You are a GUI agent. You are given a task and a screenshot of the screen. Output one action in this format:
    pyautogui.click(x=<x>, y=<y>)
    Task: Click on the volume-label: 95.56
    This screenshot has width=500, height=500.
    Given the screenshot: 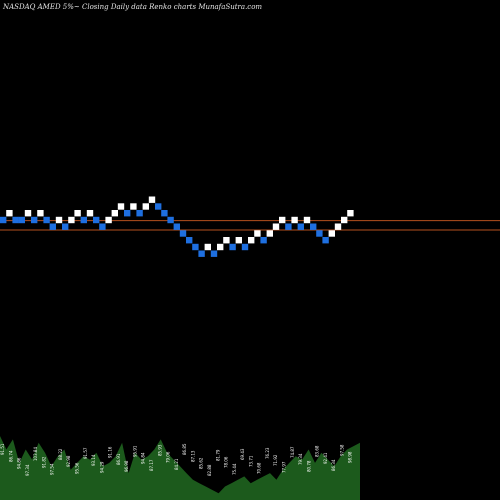 What is the action you would take?
    pyautogui.click(x=77, y=468)
    